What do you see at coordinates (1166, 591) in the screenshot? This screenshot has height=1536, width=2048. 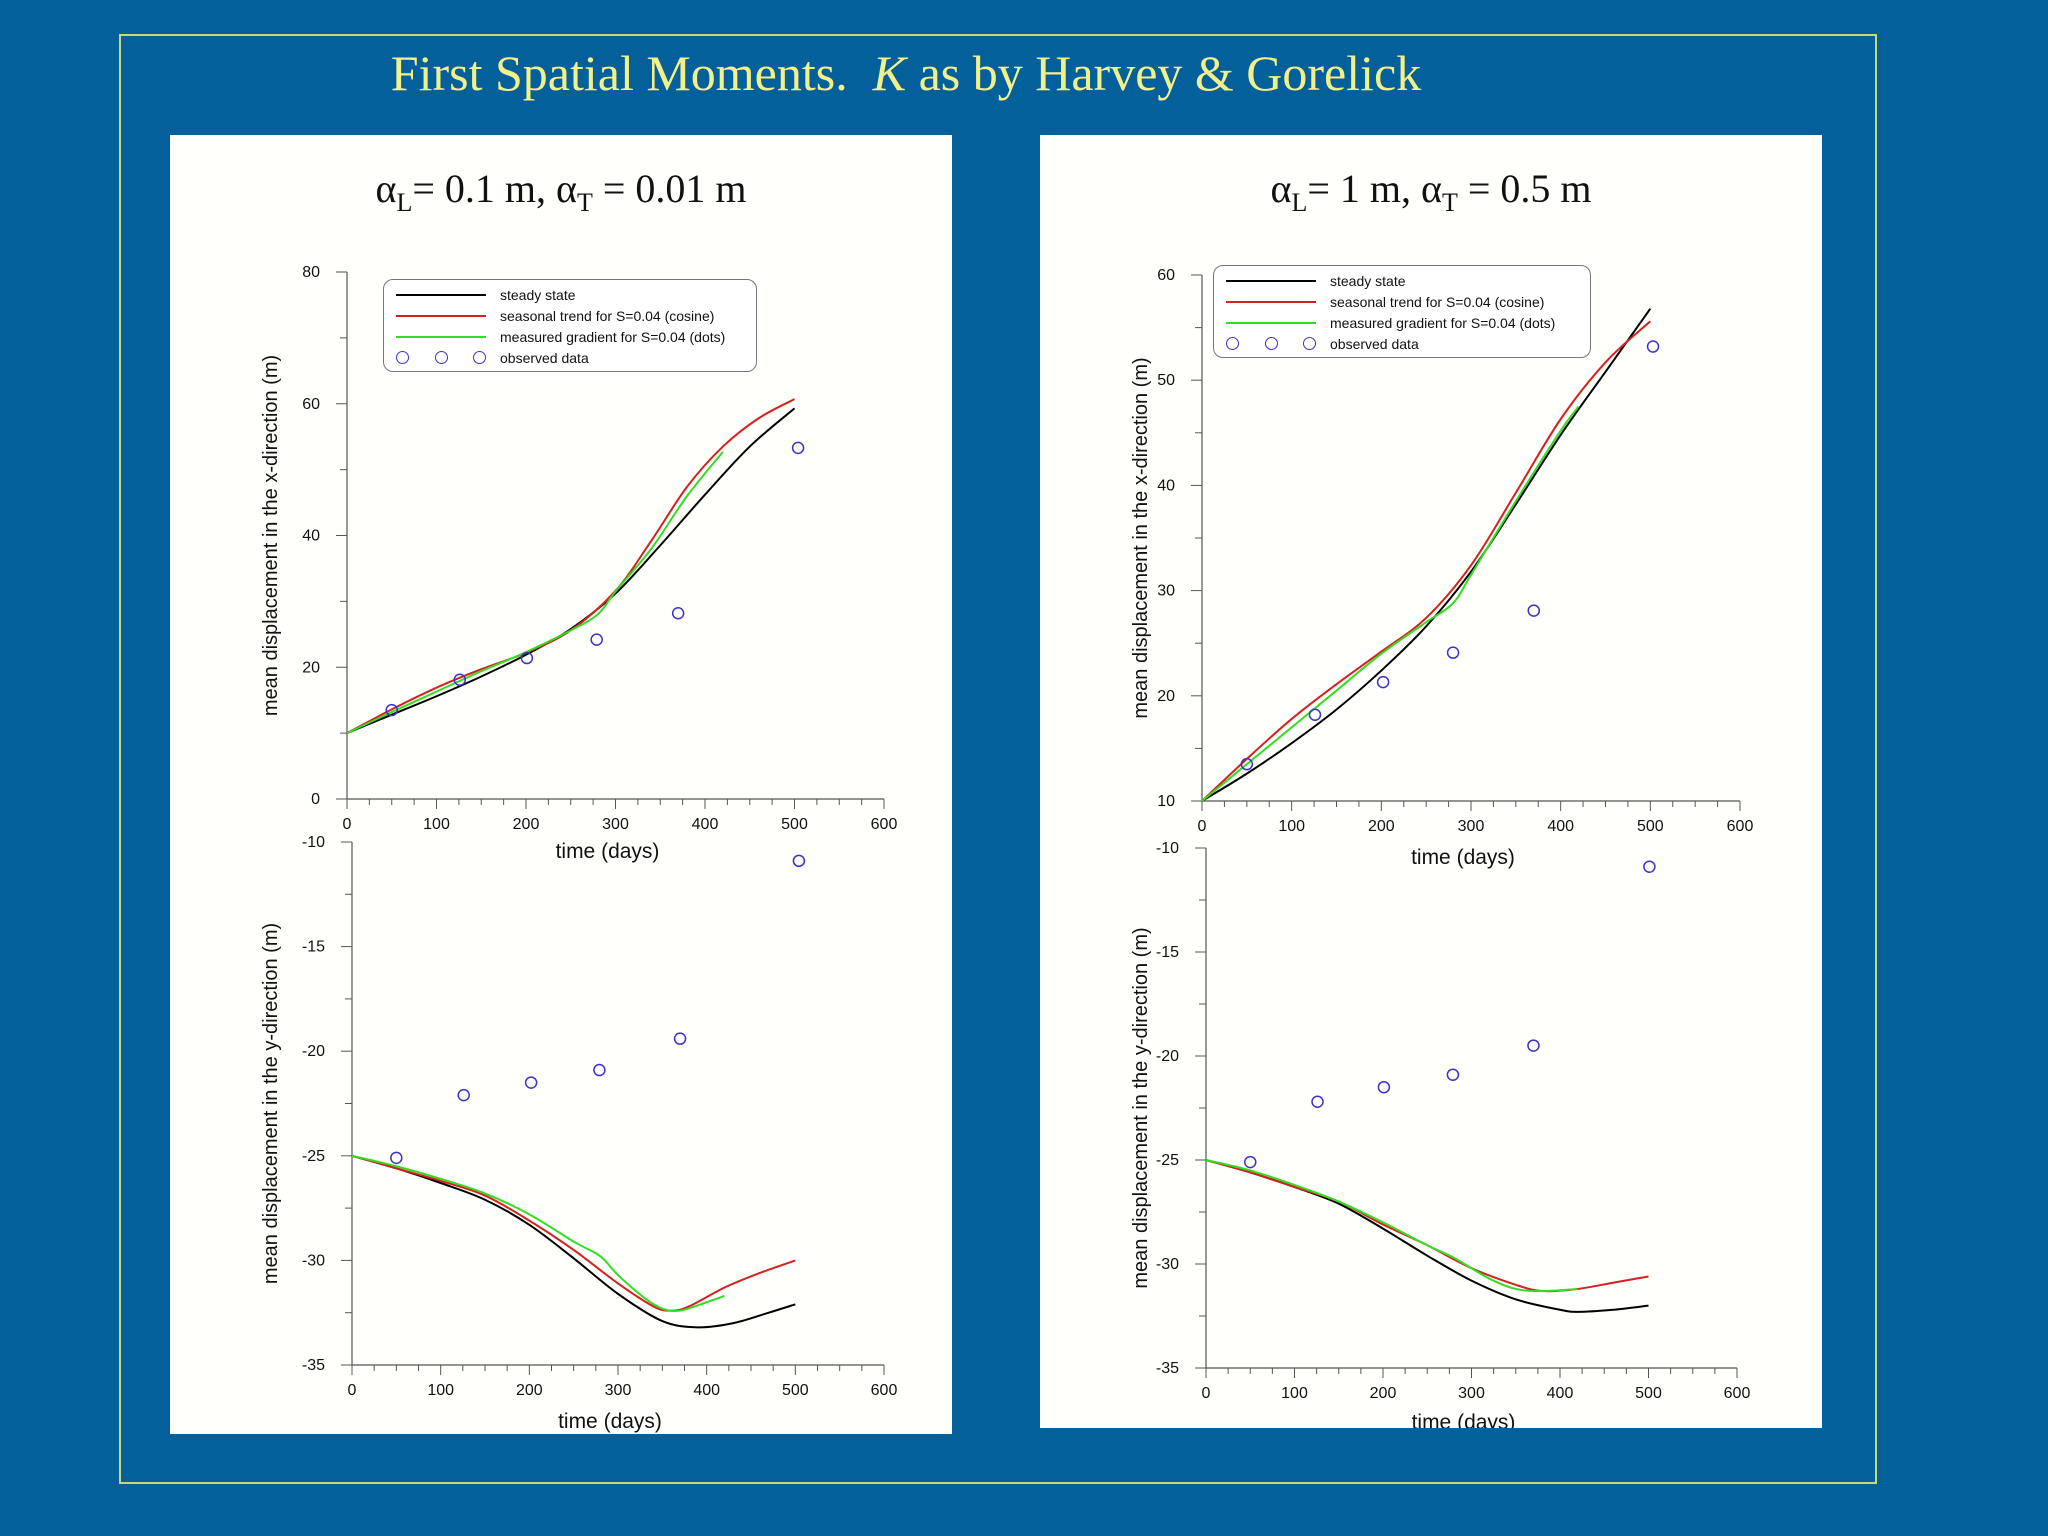 I see `y-tick-label: 30` at bounding box center [1166, 591].